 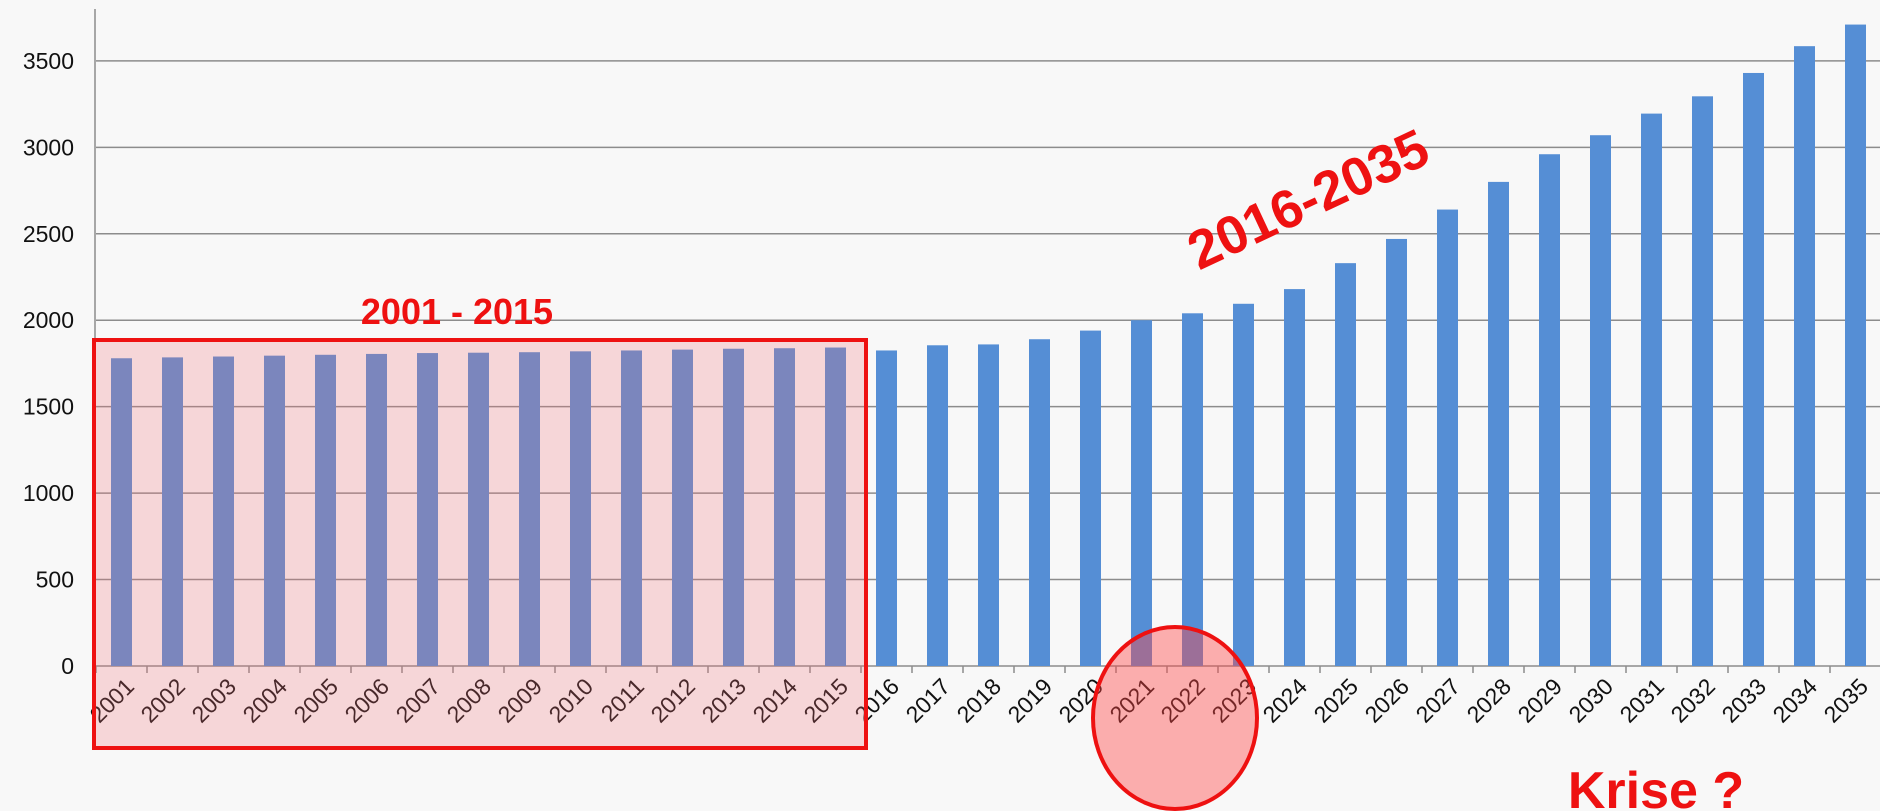 I want to click on y-tick-label: 3500, so click(x=48, y=61).